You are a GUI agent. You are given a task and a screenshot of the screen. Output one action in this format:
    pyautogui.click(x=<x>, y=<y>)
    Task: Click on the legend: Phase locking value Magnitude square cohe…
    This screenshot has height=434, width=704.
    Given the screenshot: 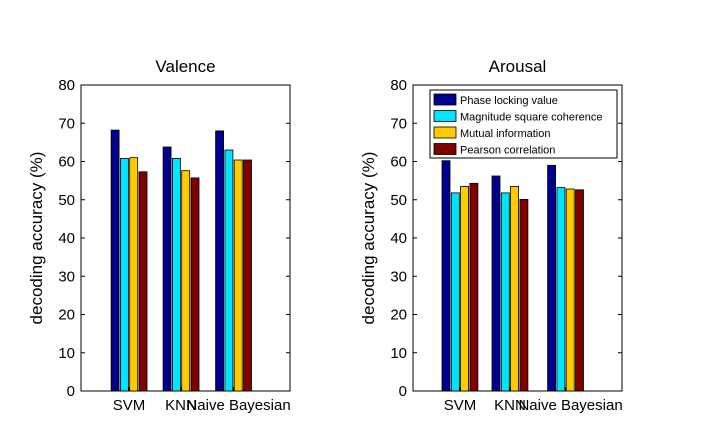 What is the action you would take?
    pyautogui.click(x=523, y=124)
    